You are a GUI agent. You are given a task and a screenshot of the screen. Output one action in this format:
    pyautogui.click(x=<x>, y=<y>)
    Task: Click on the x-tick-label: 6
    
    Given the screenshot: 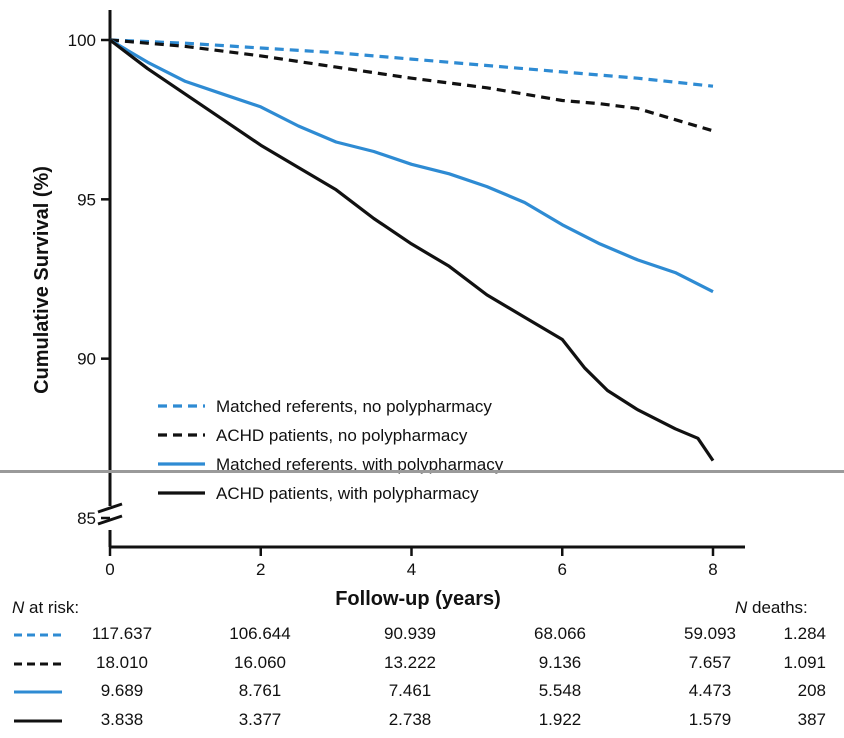 What is the action you would take?
    pyautogui.click(x=562, y=569)
    